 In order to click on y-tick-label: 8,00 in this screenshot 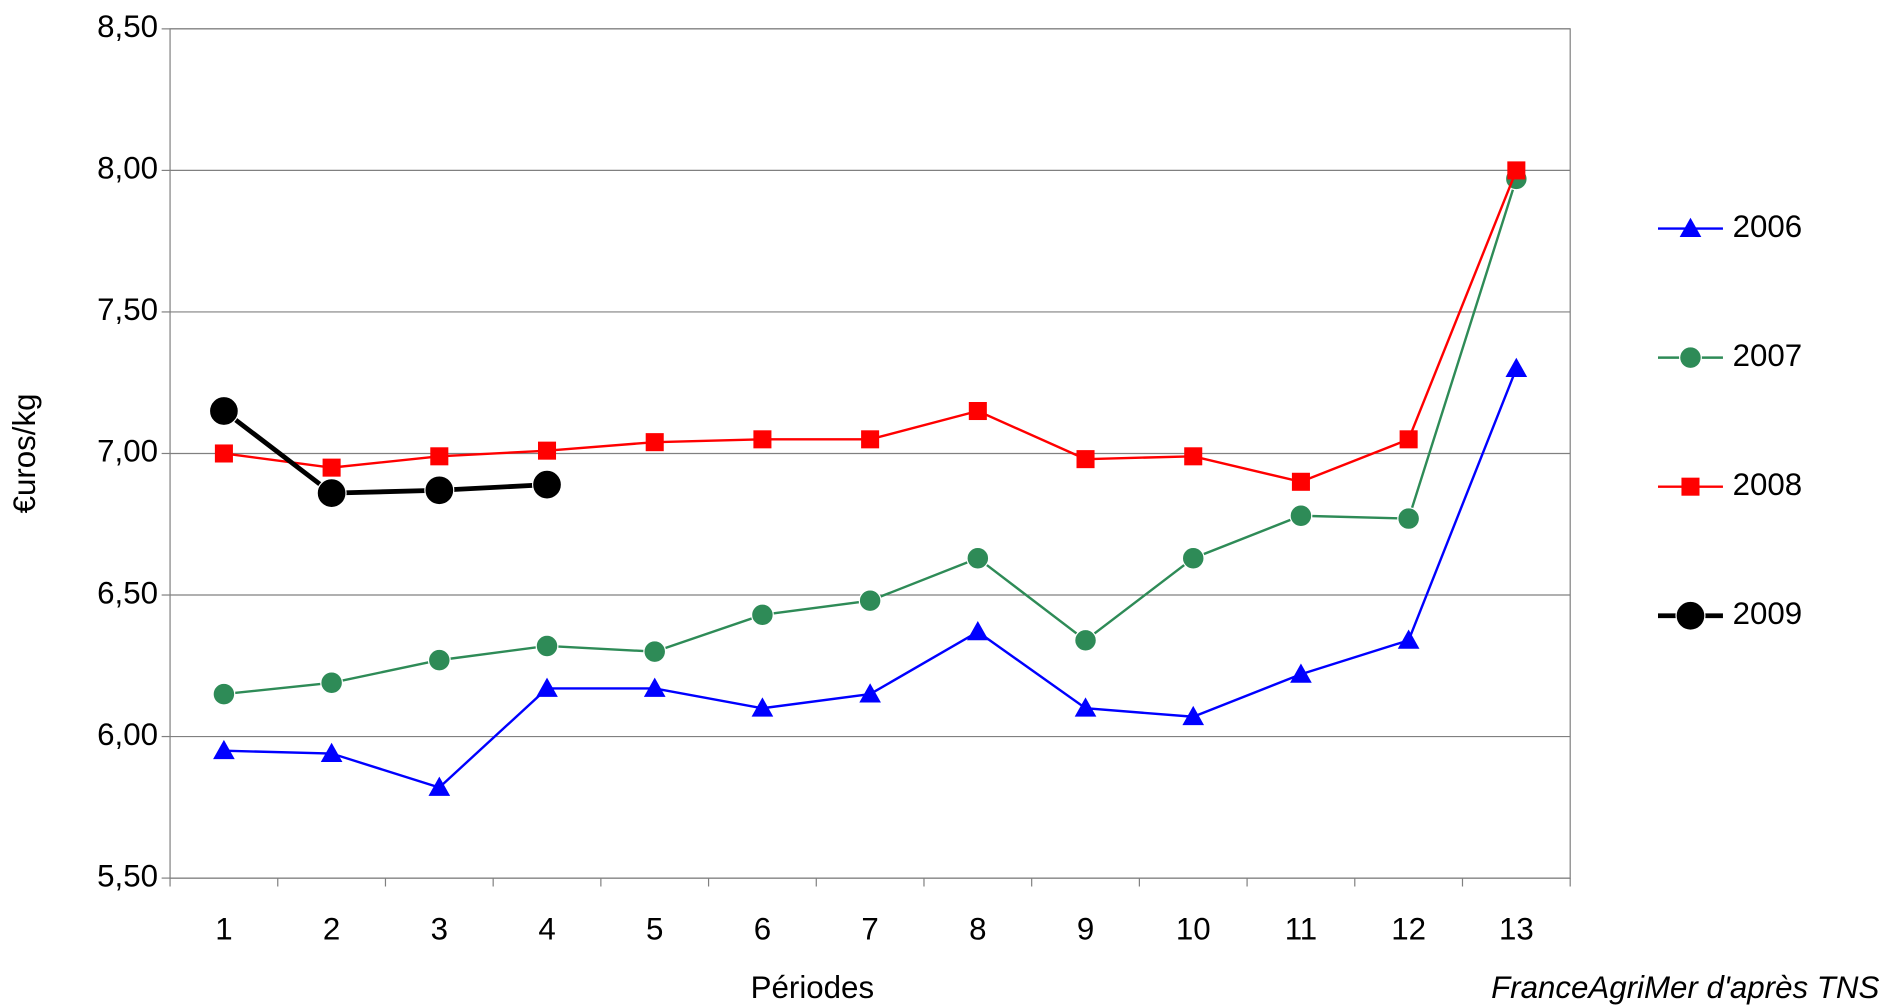, I will do `click(127, 168)`.